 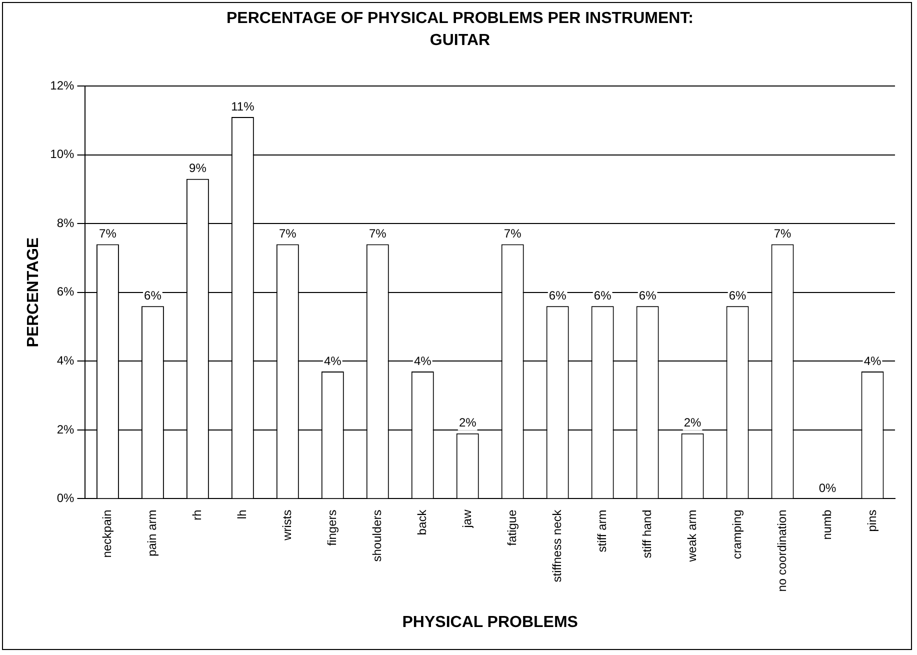 I want to click on x-tick-label: cramping, so click(x=737, y=535).